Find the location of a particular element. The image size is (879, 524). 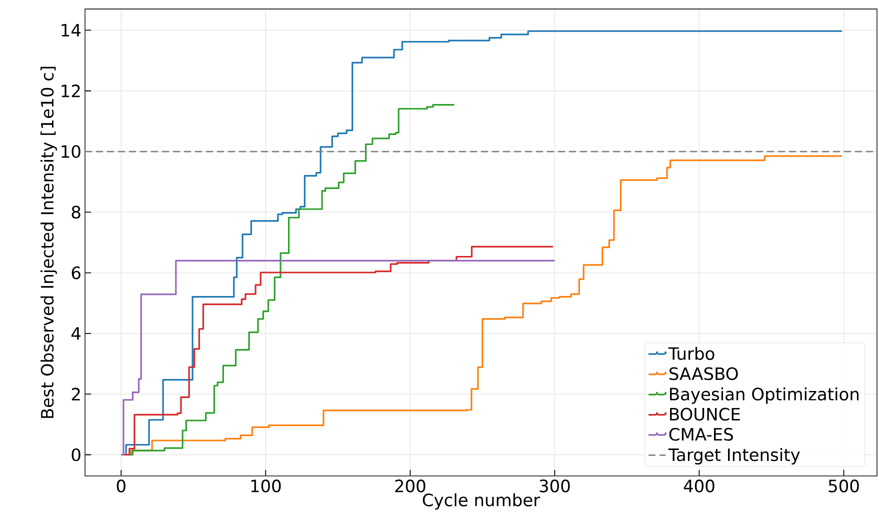

y-tick-label: 10 is located at coordinates (71, 151).